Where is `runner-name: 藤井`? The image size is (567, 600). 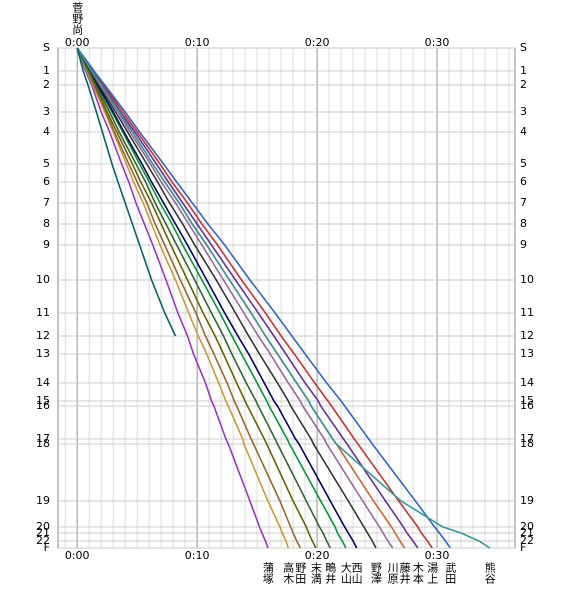
runner-name: 藤井 is located at coordinates (404, 573).